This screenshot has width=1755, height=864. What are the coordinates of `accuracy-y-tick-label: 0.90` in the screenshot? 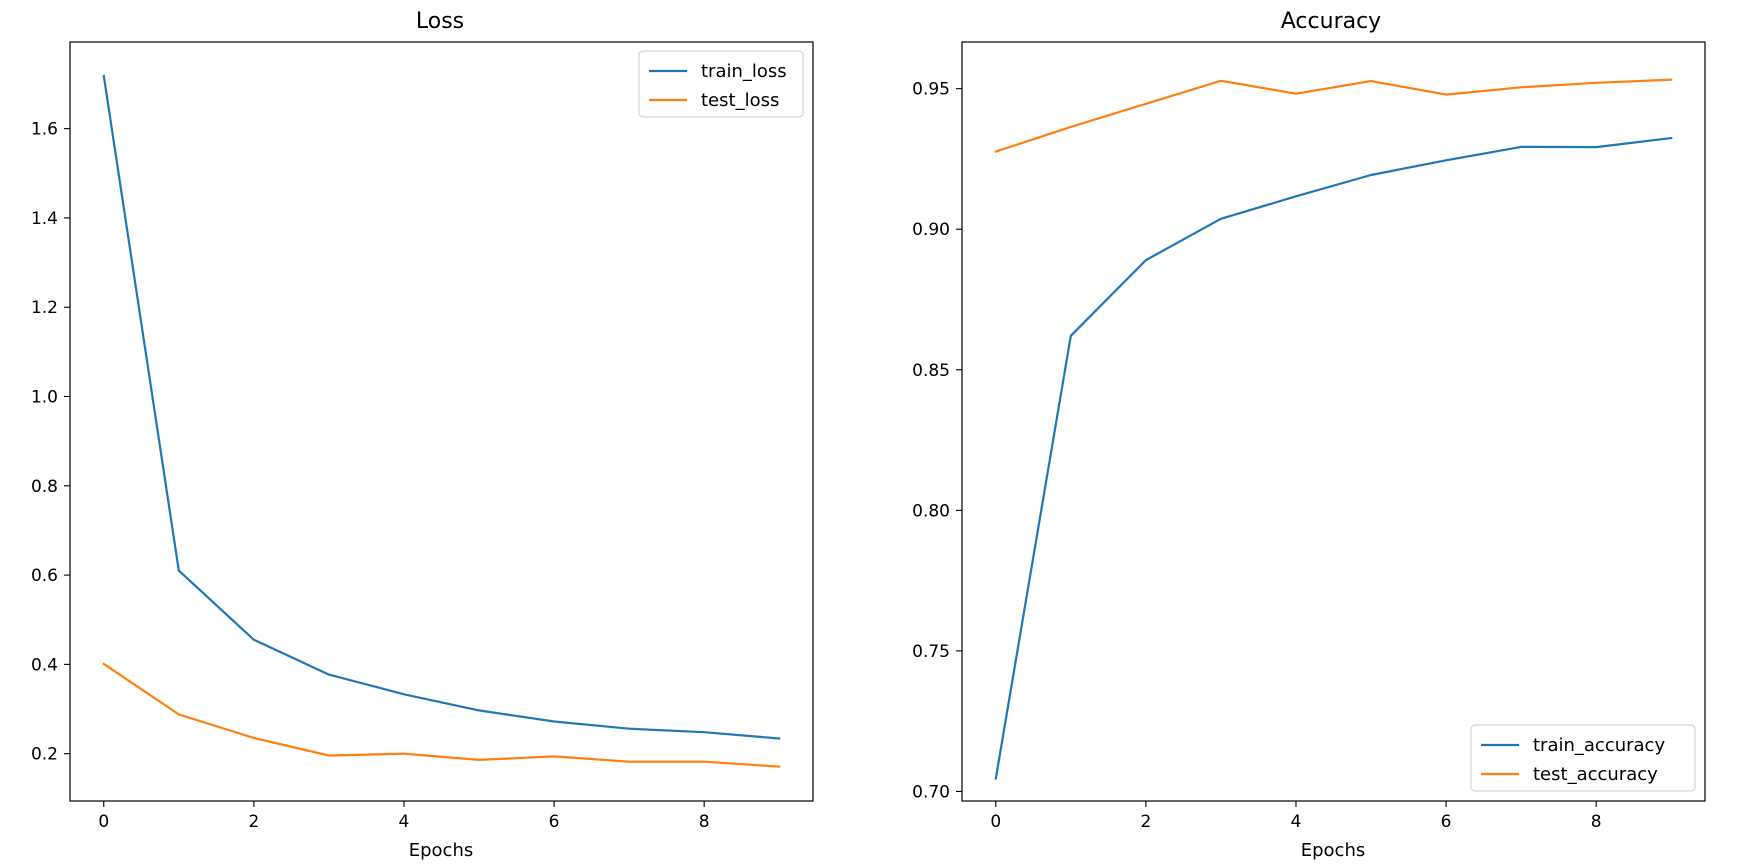 It's located at (931, 230).